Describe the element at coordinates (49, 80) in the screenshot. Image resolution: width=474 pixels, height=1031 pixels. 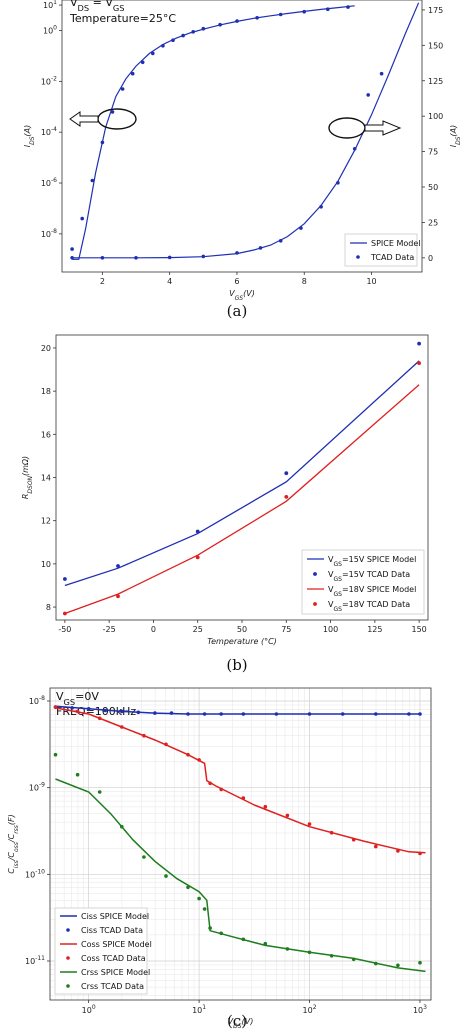
I see `y-left-tick-label: 10⁻²` at that location.